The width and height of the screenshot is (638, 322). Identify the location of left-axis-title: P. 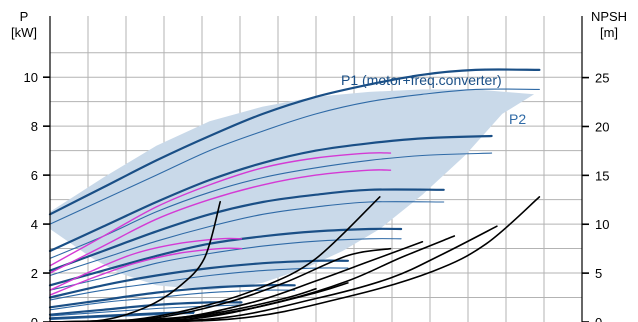
(24, 16).